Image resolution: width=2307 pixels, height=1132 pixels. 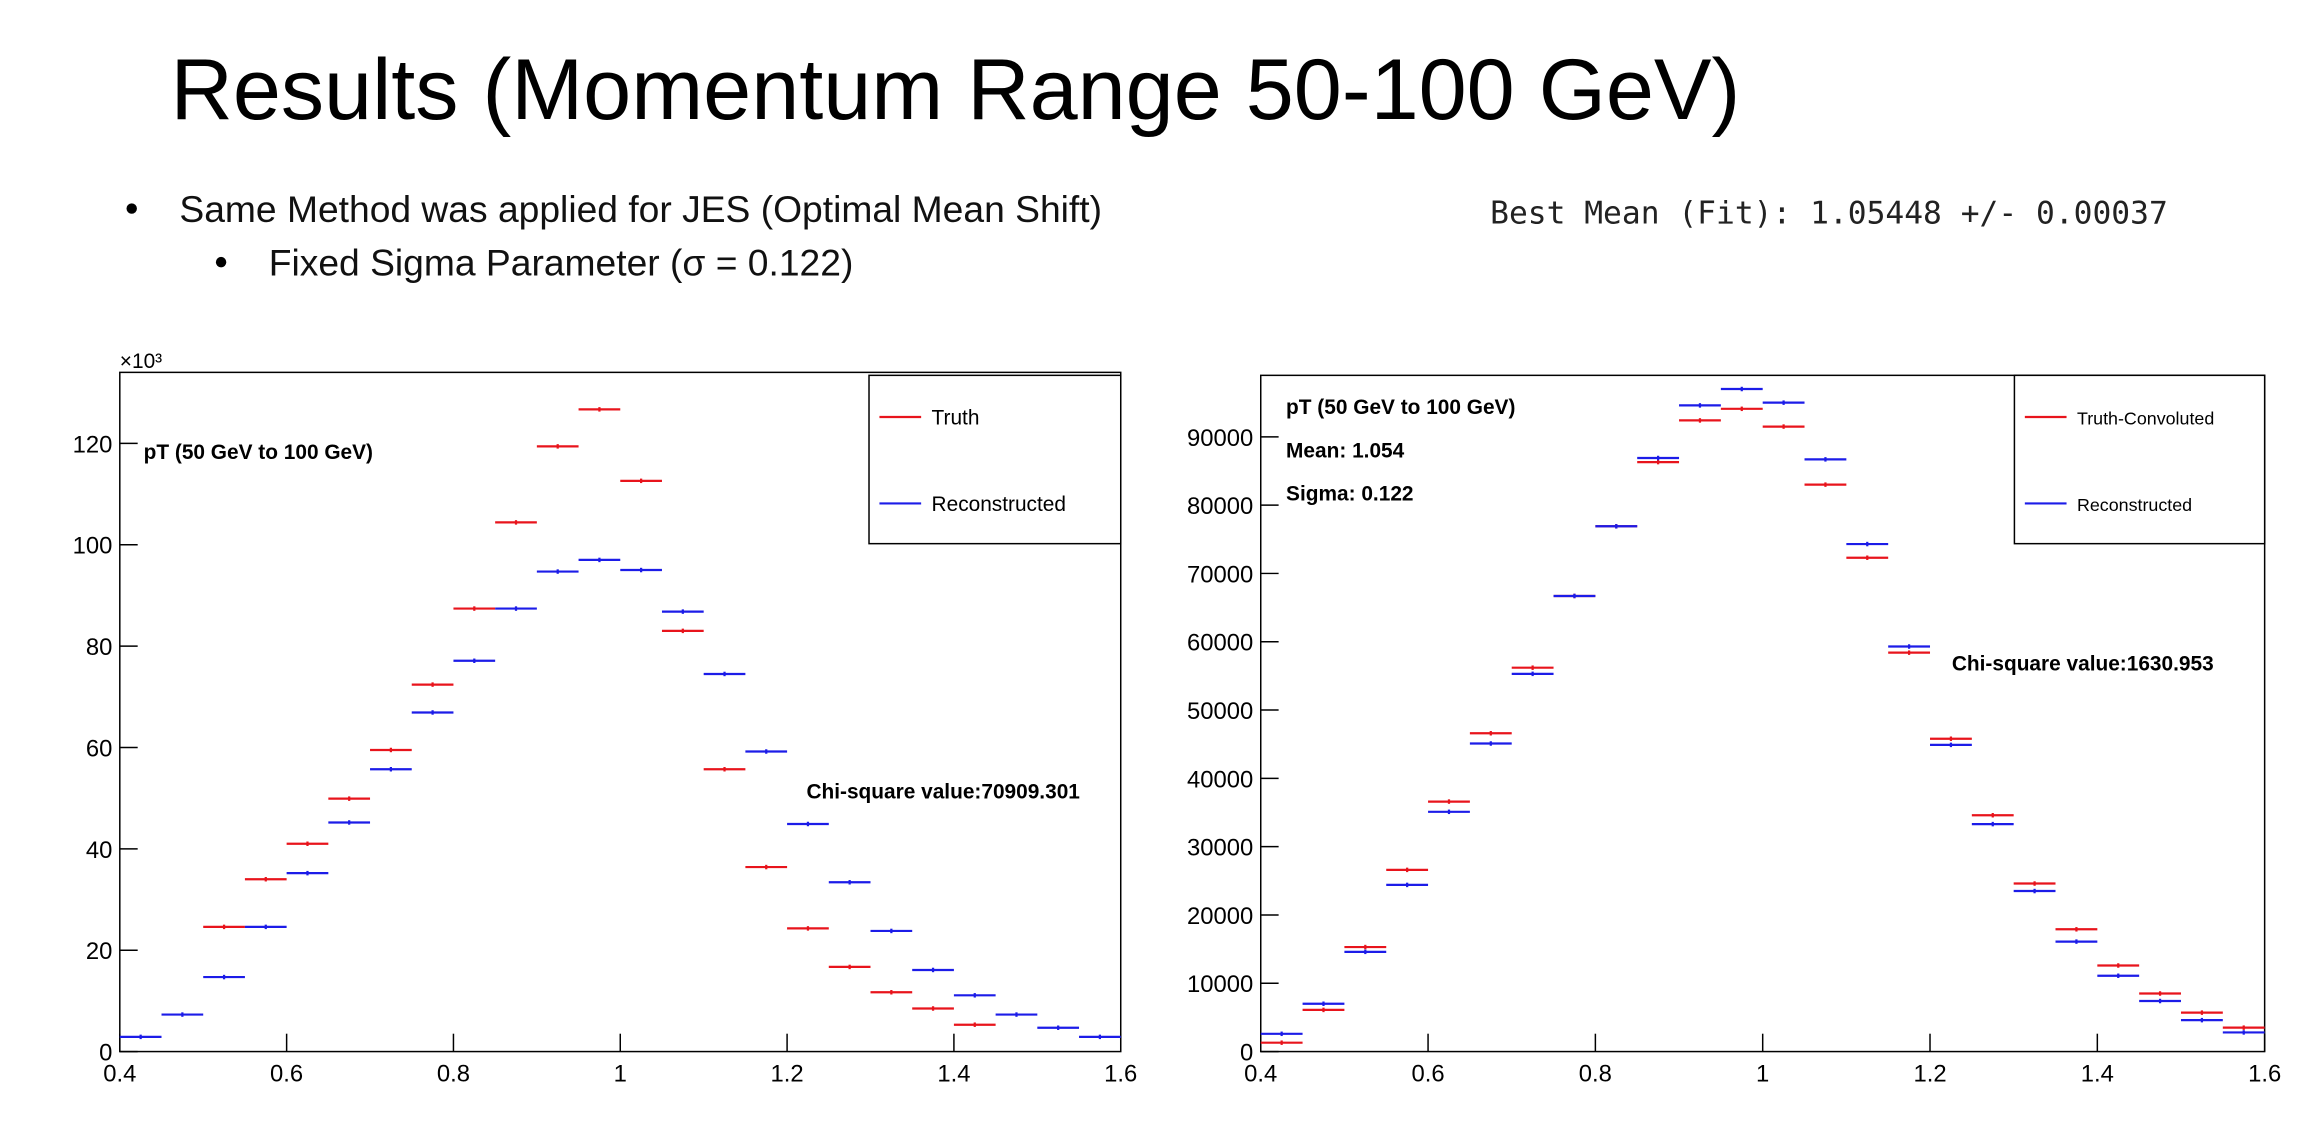 What do you see at coordinates (1829, 213) in the screenshot?
I see `fit-result: Best Mean (Fit): 1.05448 +/- 0.00037` at bounding box center [1829, 213].